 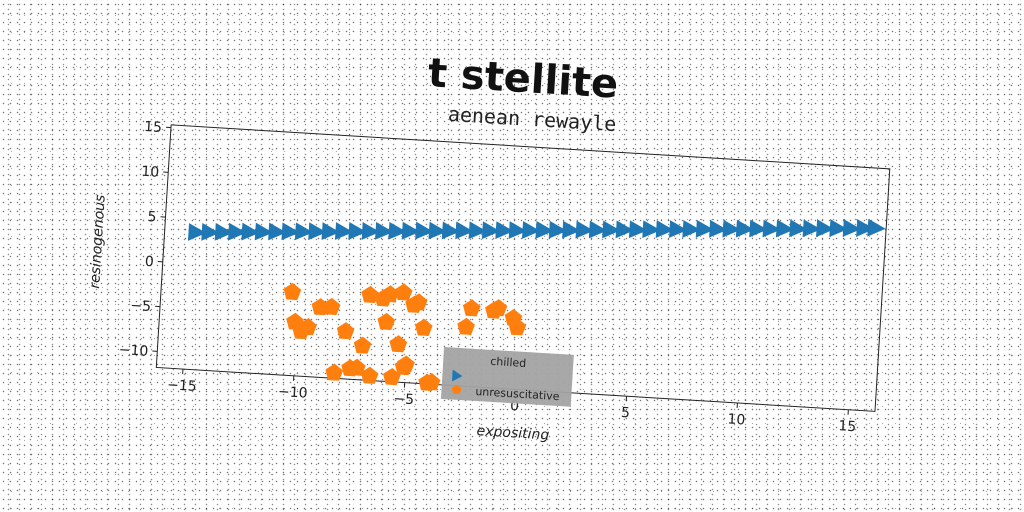 I want to click on y-tick-label: 10, so click(x=150, y=172).